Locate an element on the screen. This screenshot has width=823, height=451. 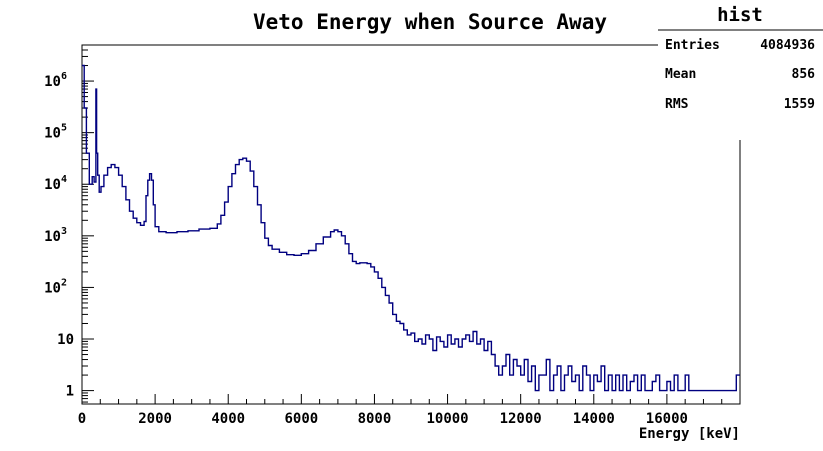
stats-entries-value: 4084936 is located at coordinates (787, 45).